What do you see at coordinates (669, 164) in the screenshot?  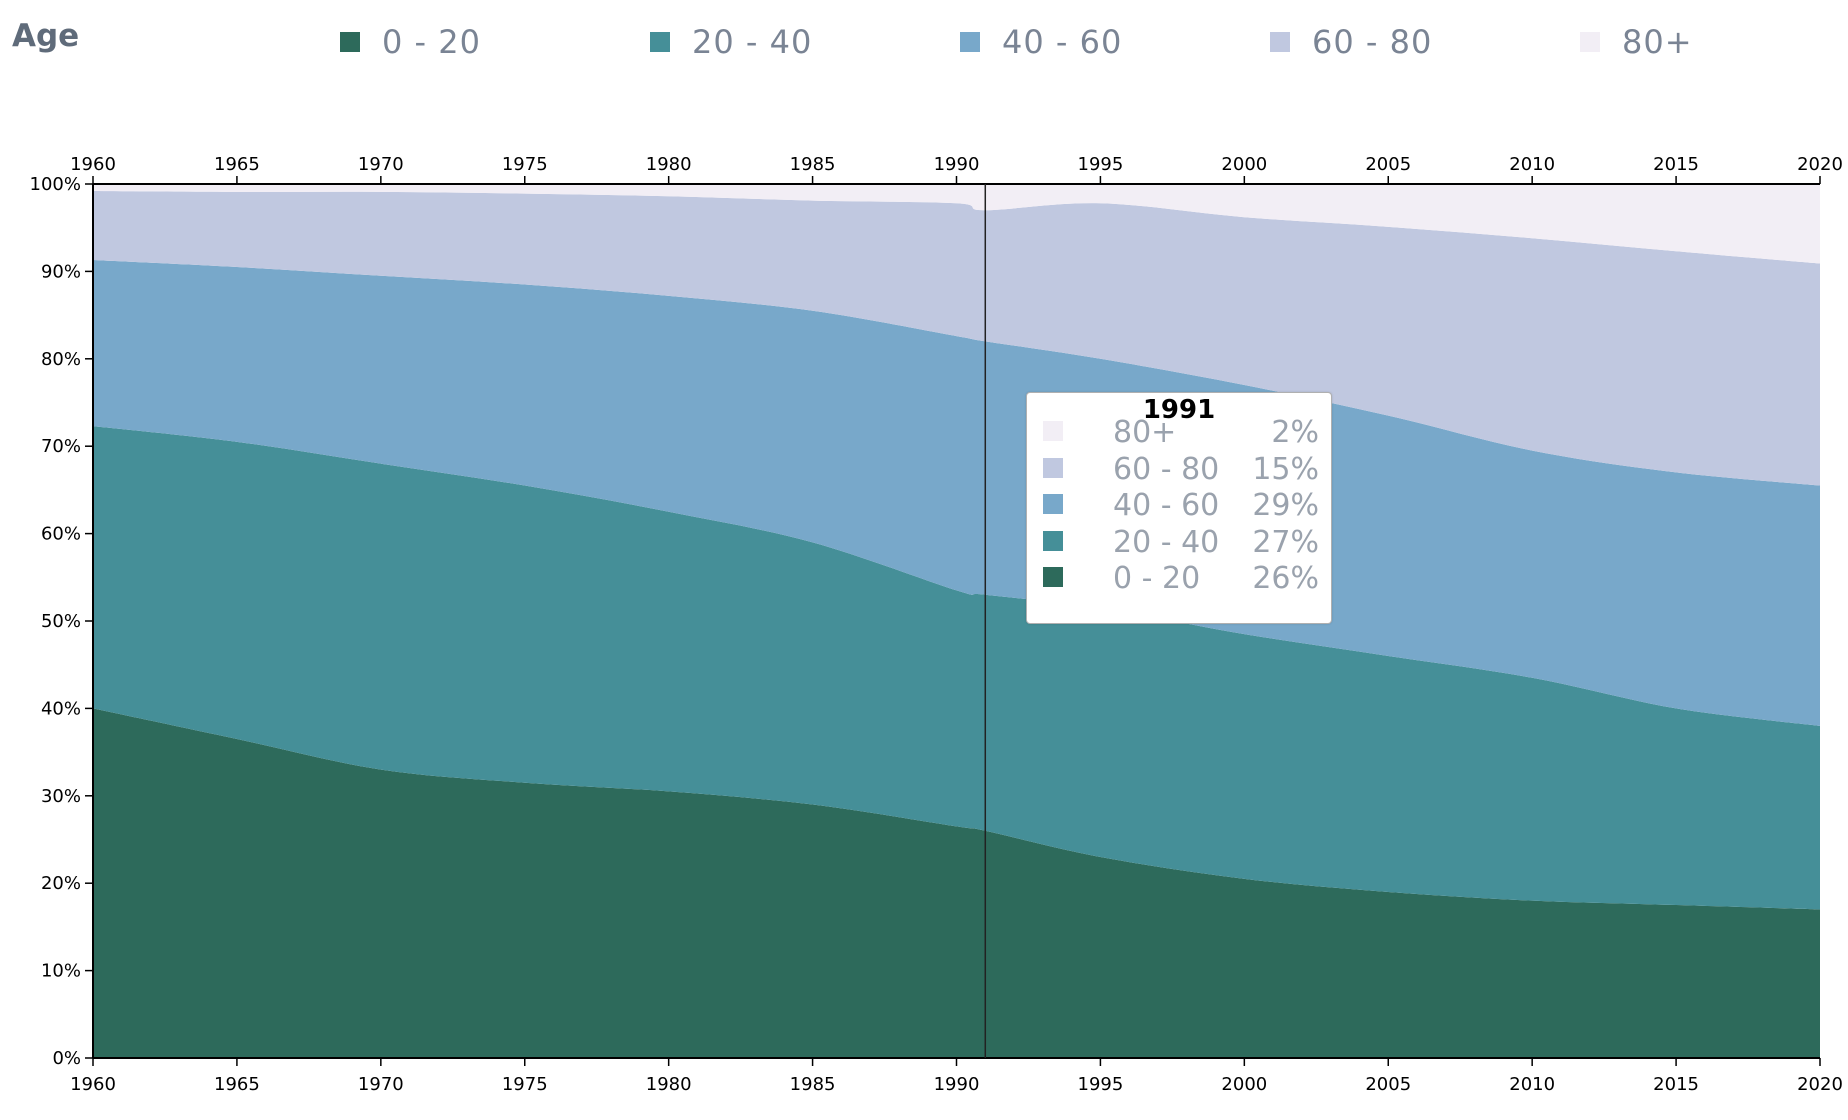 I see `x-tick-label-top: 1980` at bounding box center [669, 164].